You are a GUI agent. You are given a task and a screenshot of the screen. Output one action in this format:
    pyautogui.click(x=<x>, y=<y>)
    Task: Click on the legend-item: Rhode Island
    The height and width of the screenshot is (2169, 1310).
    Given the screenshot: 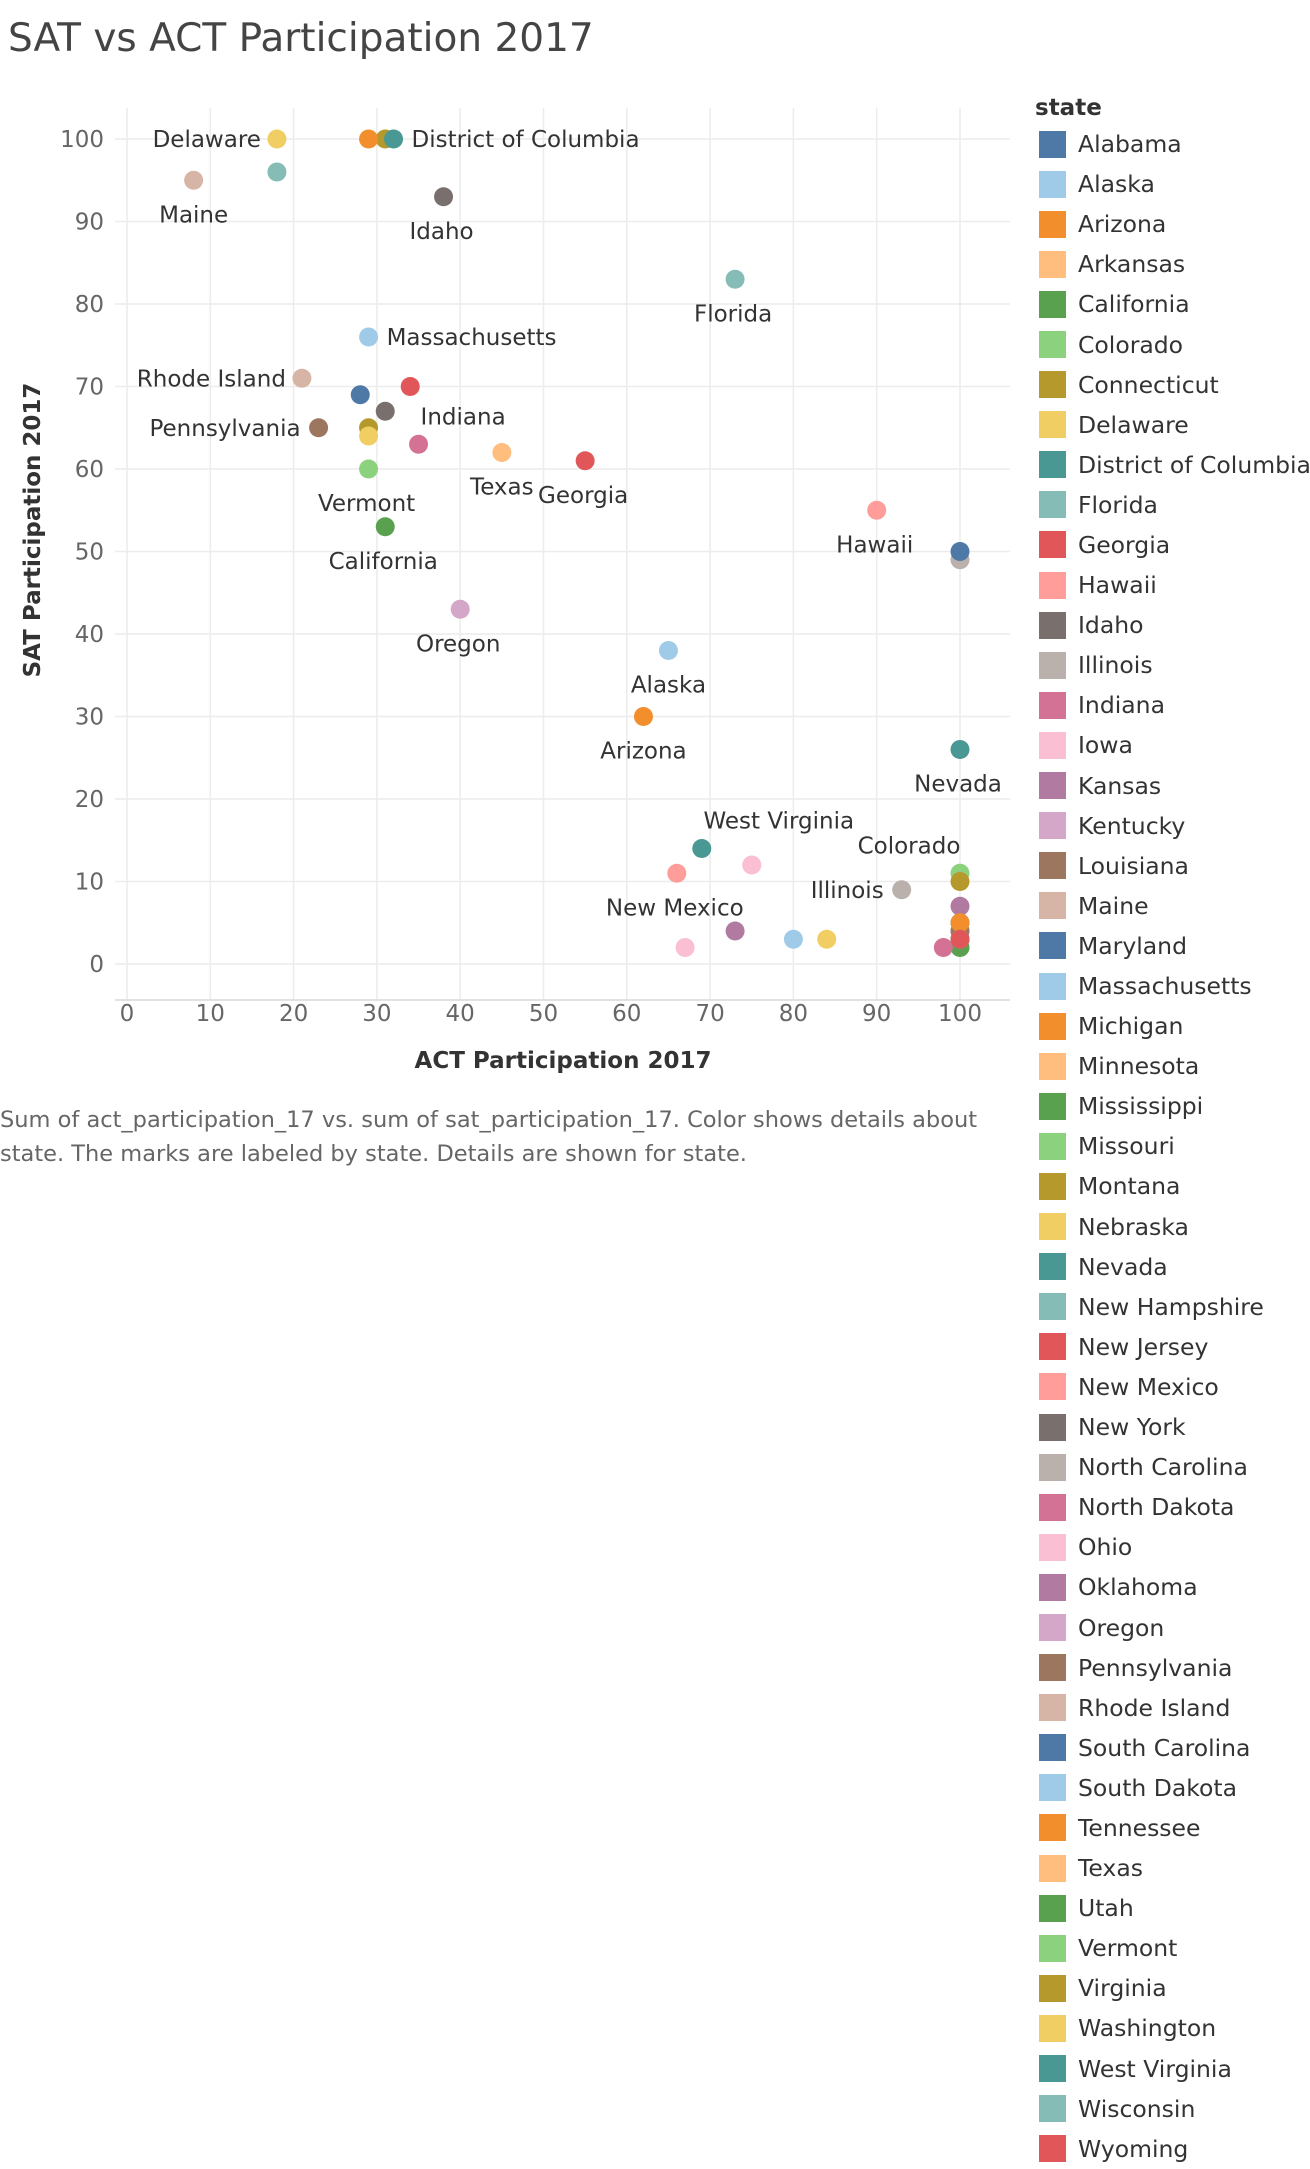 What is the action you would take?
    pyautogui.click(x=1172, y=1708)
    